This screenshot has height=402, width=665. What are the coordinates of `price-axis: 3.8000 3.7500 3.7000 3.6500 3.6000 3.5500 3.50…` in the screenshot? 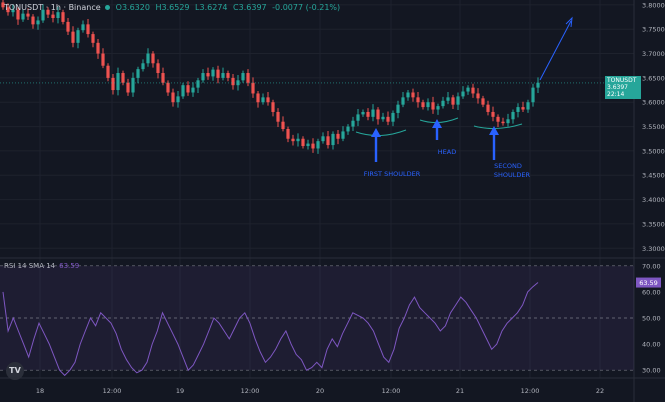 It's located at (653, 126).